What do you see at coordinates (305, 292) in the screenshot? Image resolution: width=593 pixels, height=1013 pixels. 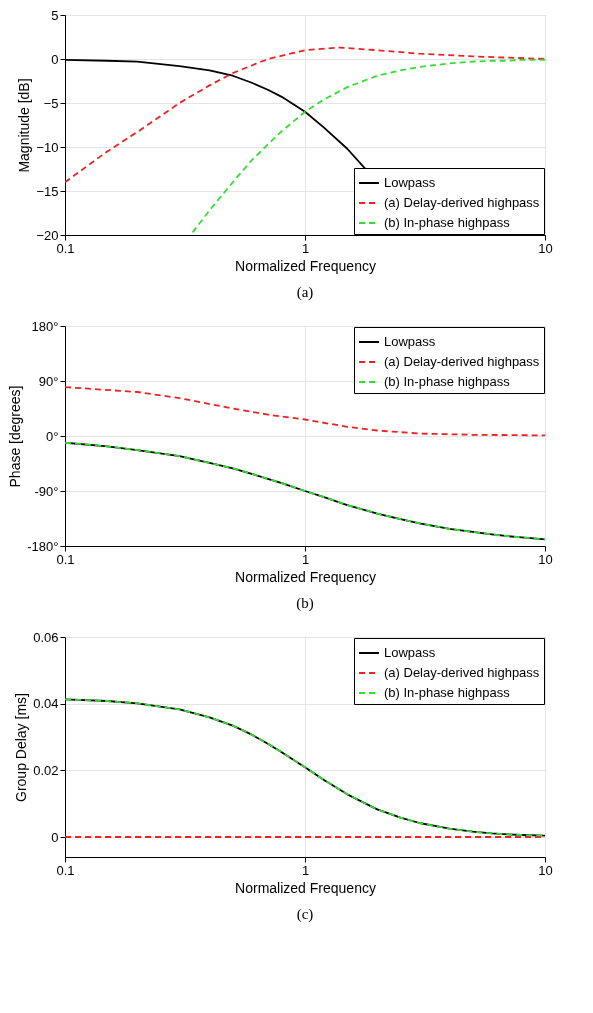 I see `text: (a)` at bounding box center [305, 292].